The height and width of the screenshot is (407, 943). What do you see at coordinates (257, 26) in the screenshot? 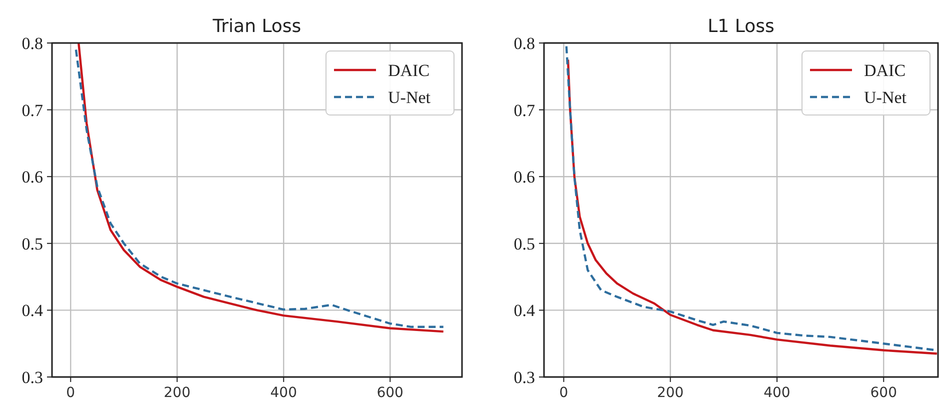
I see `chart-title: Trian Loss` at bounding box center [257, 26].